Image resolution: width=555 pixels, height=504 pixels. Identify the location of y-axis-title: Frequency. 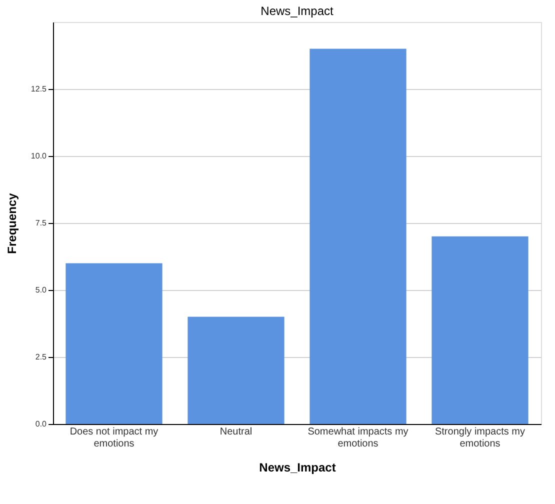
(11, 223).